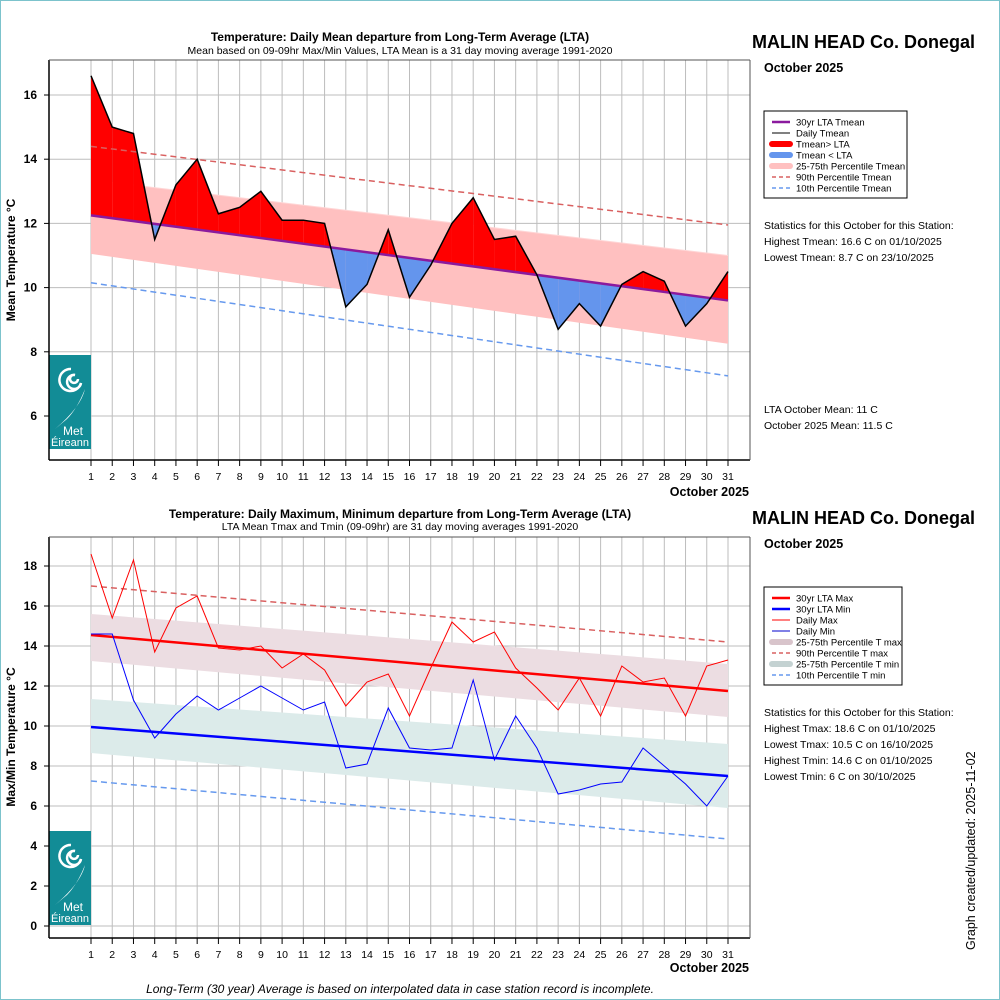 This screenshot has width=1000, height=1000. I want to click on x-tick-label: 25, so click(601, 955).